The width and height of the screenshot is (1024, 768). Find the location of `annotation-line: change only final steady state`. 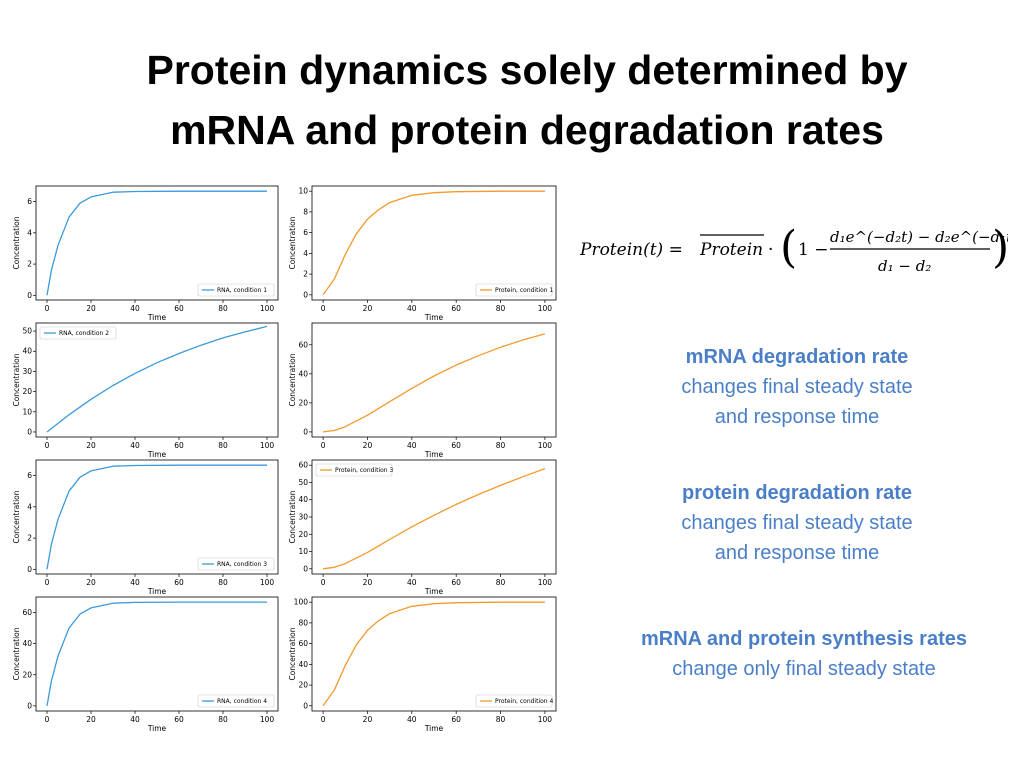

annotation-line: change only final steady state is located at coordinates (804, 669).